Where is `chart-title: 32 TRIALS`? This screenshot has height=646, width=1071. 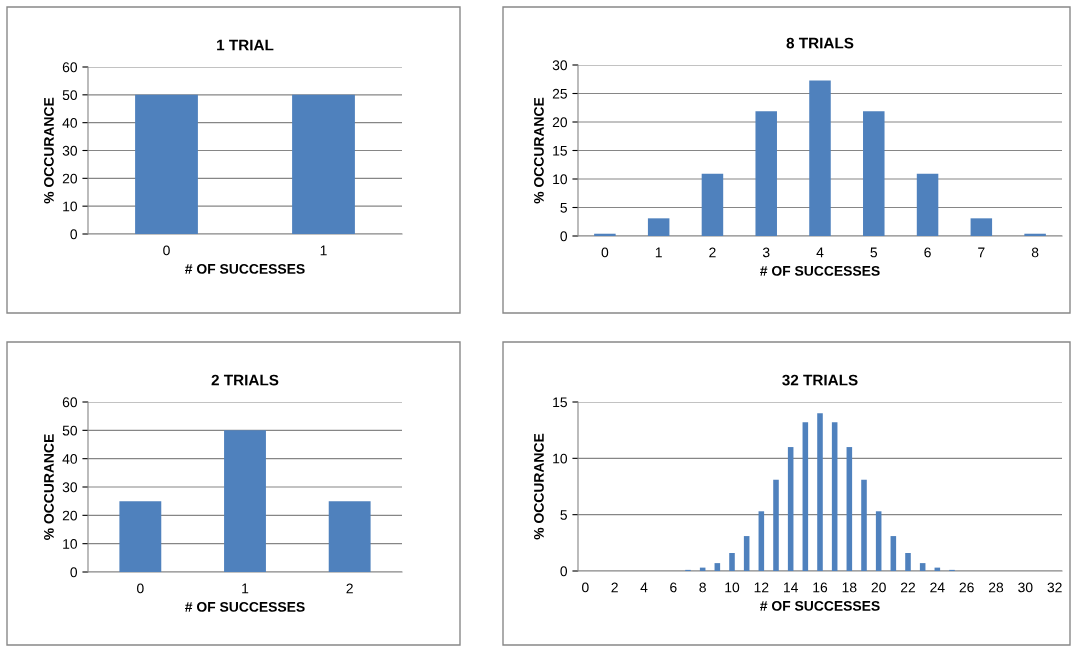
chart-title: 32 TRIALS is located at coordinates (820, 380).